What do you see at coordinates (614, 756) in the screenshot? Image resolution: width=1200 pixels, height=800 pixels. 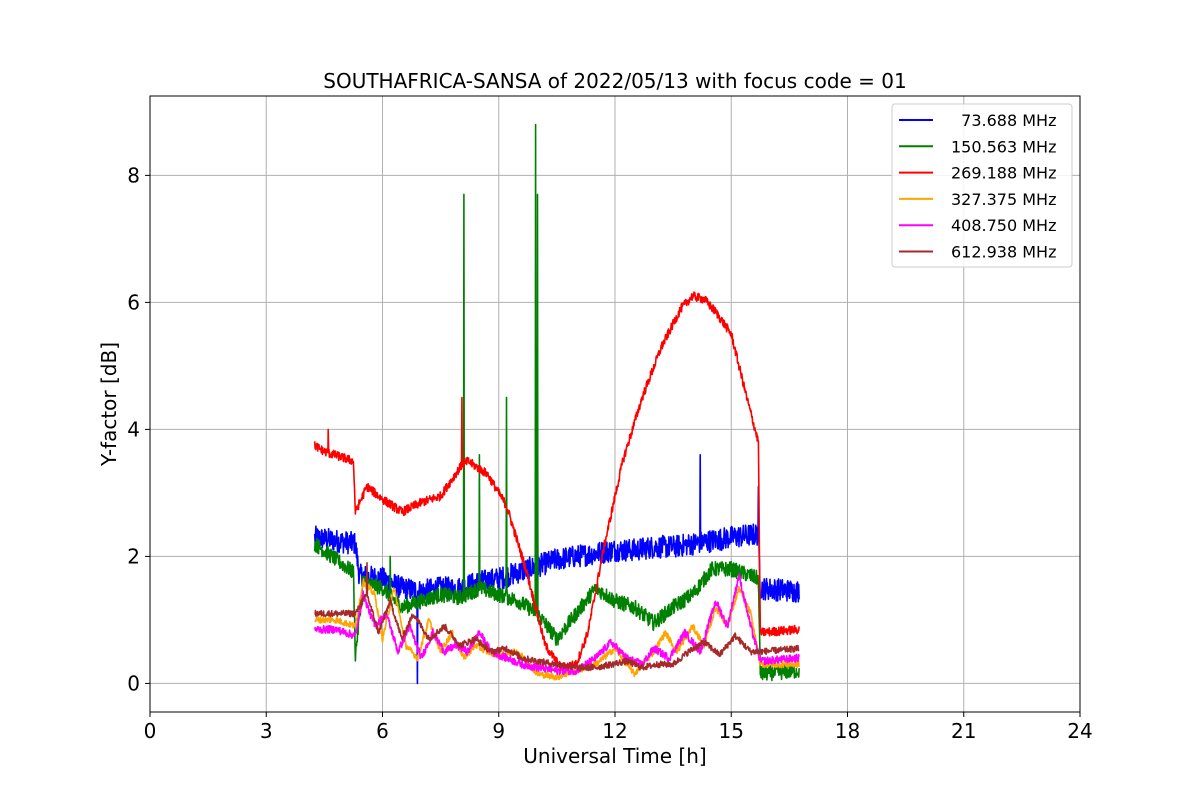 I see `x-axis-label: Universal Time [h]` at bounding box center [614, 756].